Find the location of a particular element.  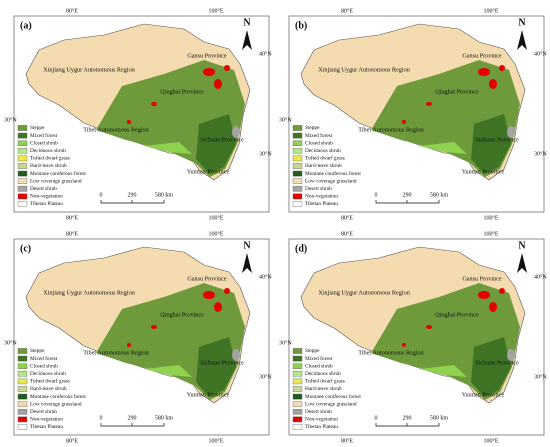

desert-patch is located at coordinates (511, 355).